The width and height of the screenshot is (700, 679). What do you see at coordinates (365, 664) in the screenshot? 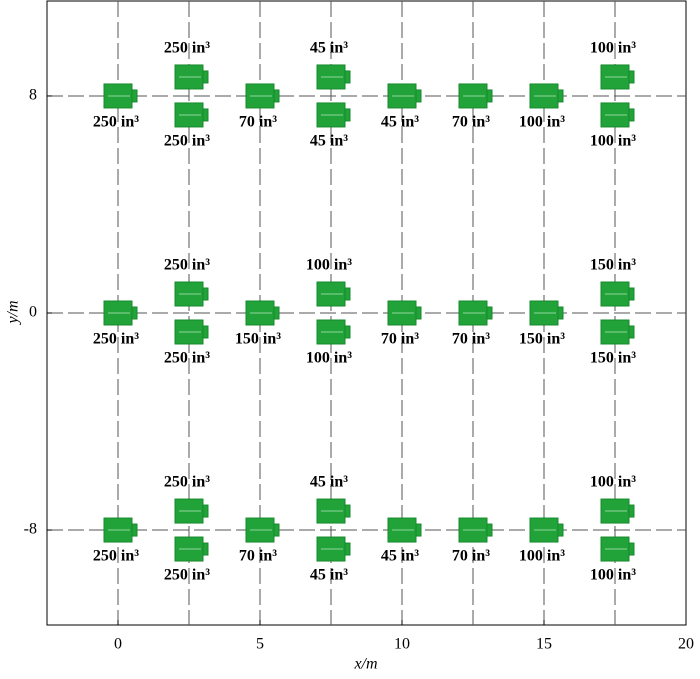
I see `x-axis-label: x/m` at bounding box center [365, 664].